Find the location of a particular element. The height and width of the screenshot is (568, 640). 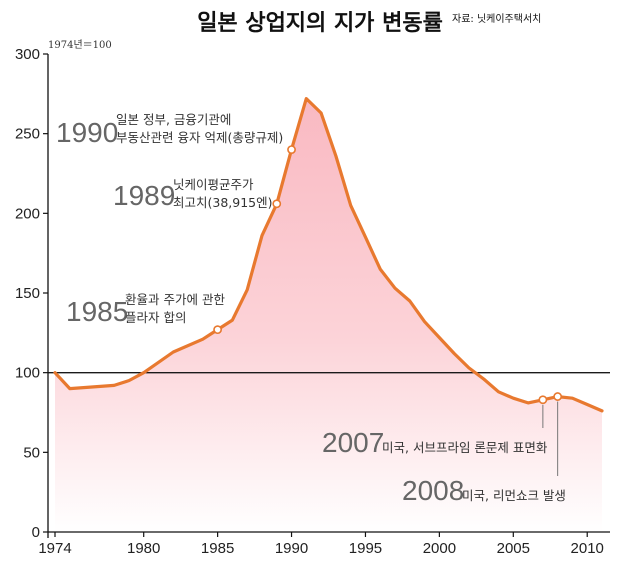

annotation-text-1989: 닛케이평균주가 is located at coordinates (213, 184).